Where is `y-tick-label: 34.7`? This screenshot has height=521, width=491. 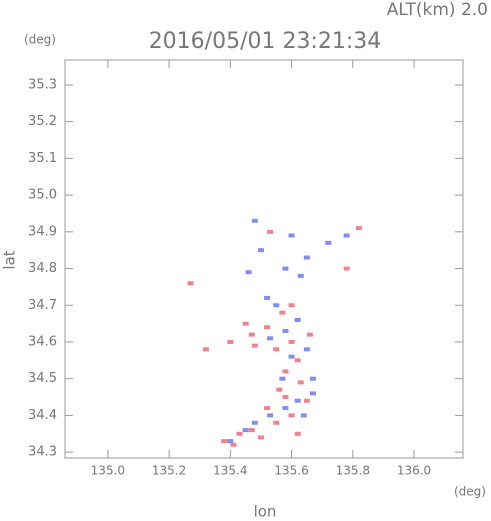 y-tick-label: 34.7 is located at coordinates (42, 305).